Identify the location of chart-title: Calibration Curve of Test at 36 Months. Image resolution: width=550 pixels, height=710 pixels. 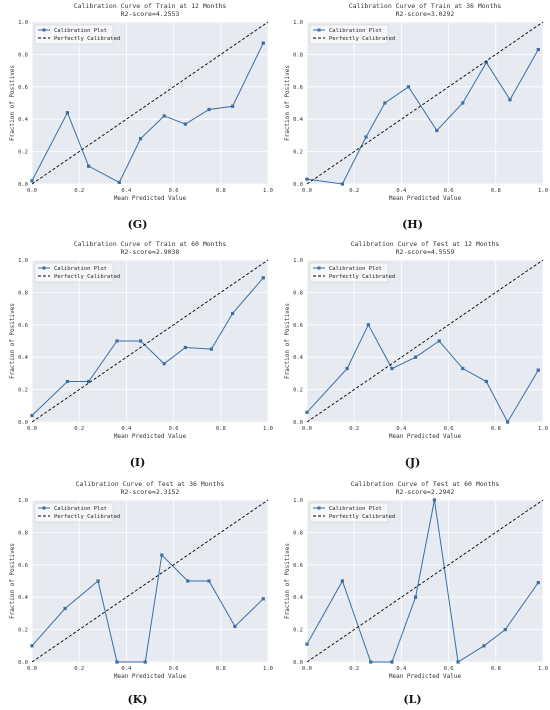
(150, 484).